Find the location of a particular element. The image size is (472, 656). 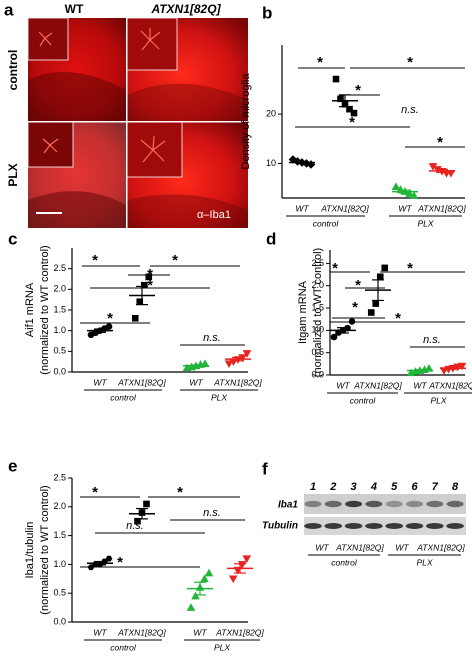

panel-letter: d is located at coordinates (271, 238).